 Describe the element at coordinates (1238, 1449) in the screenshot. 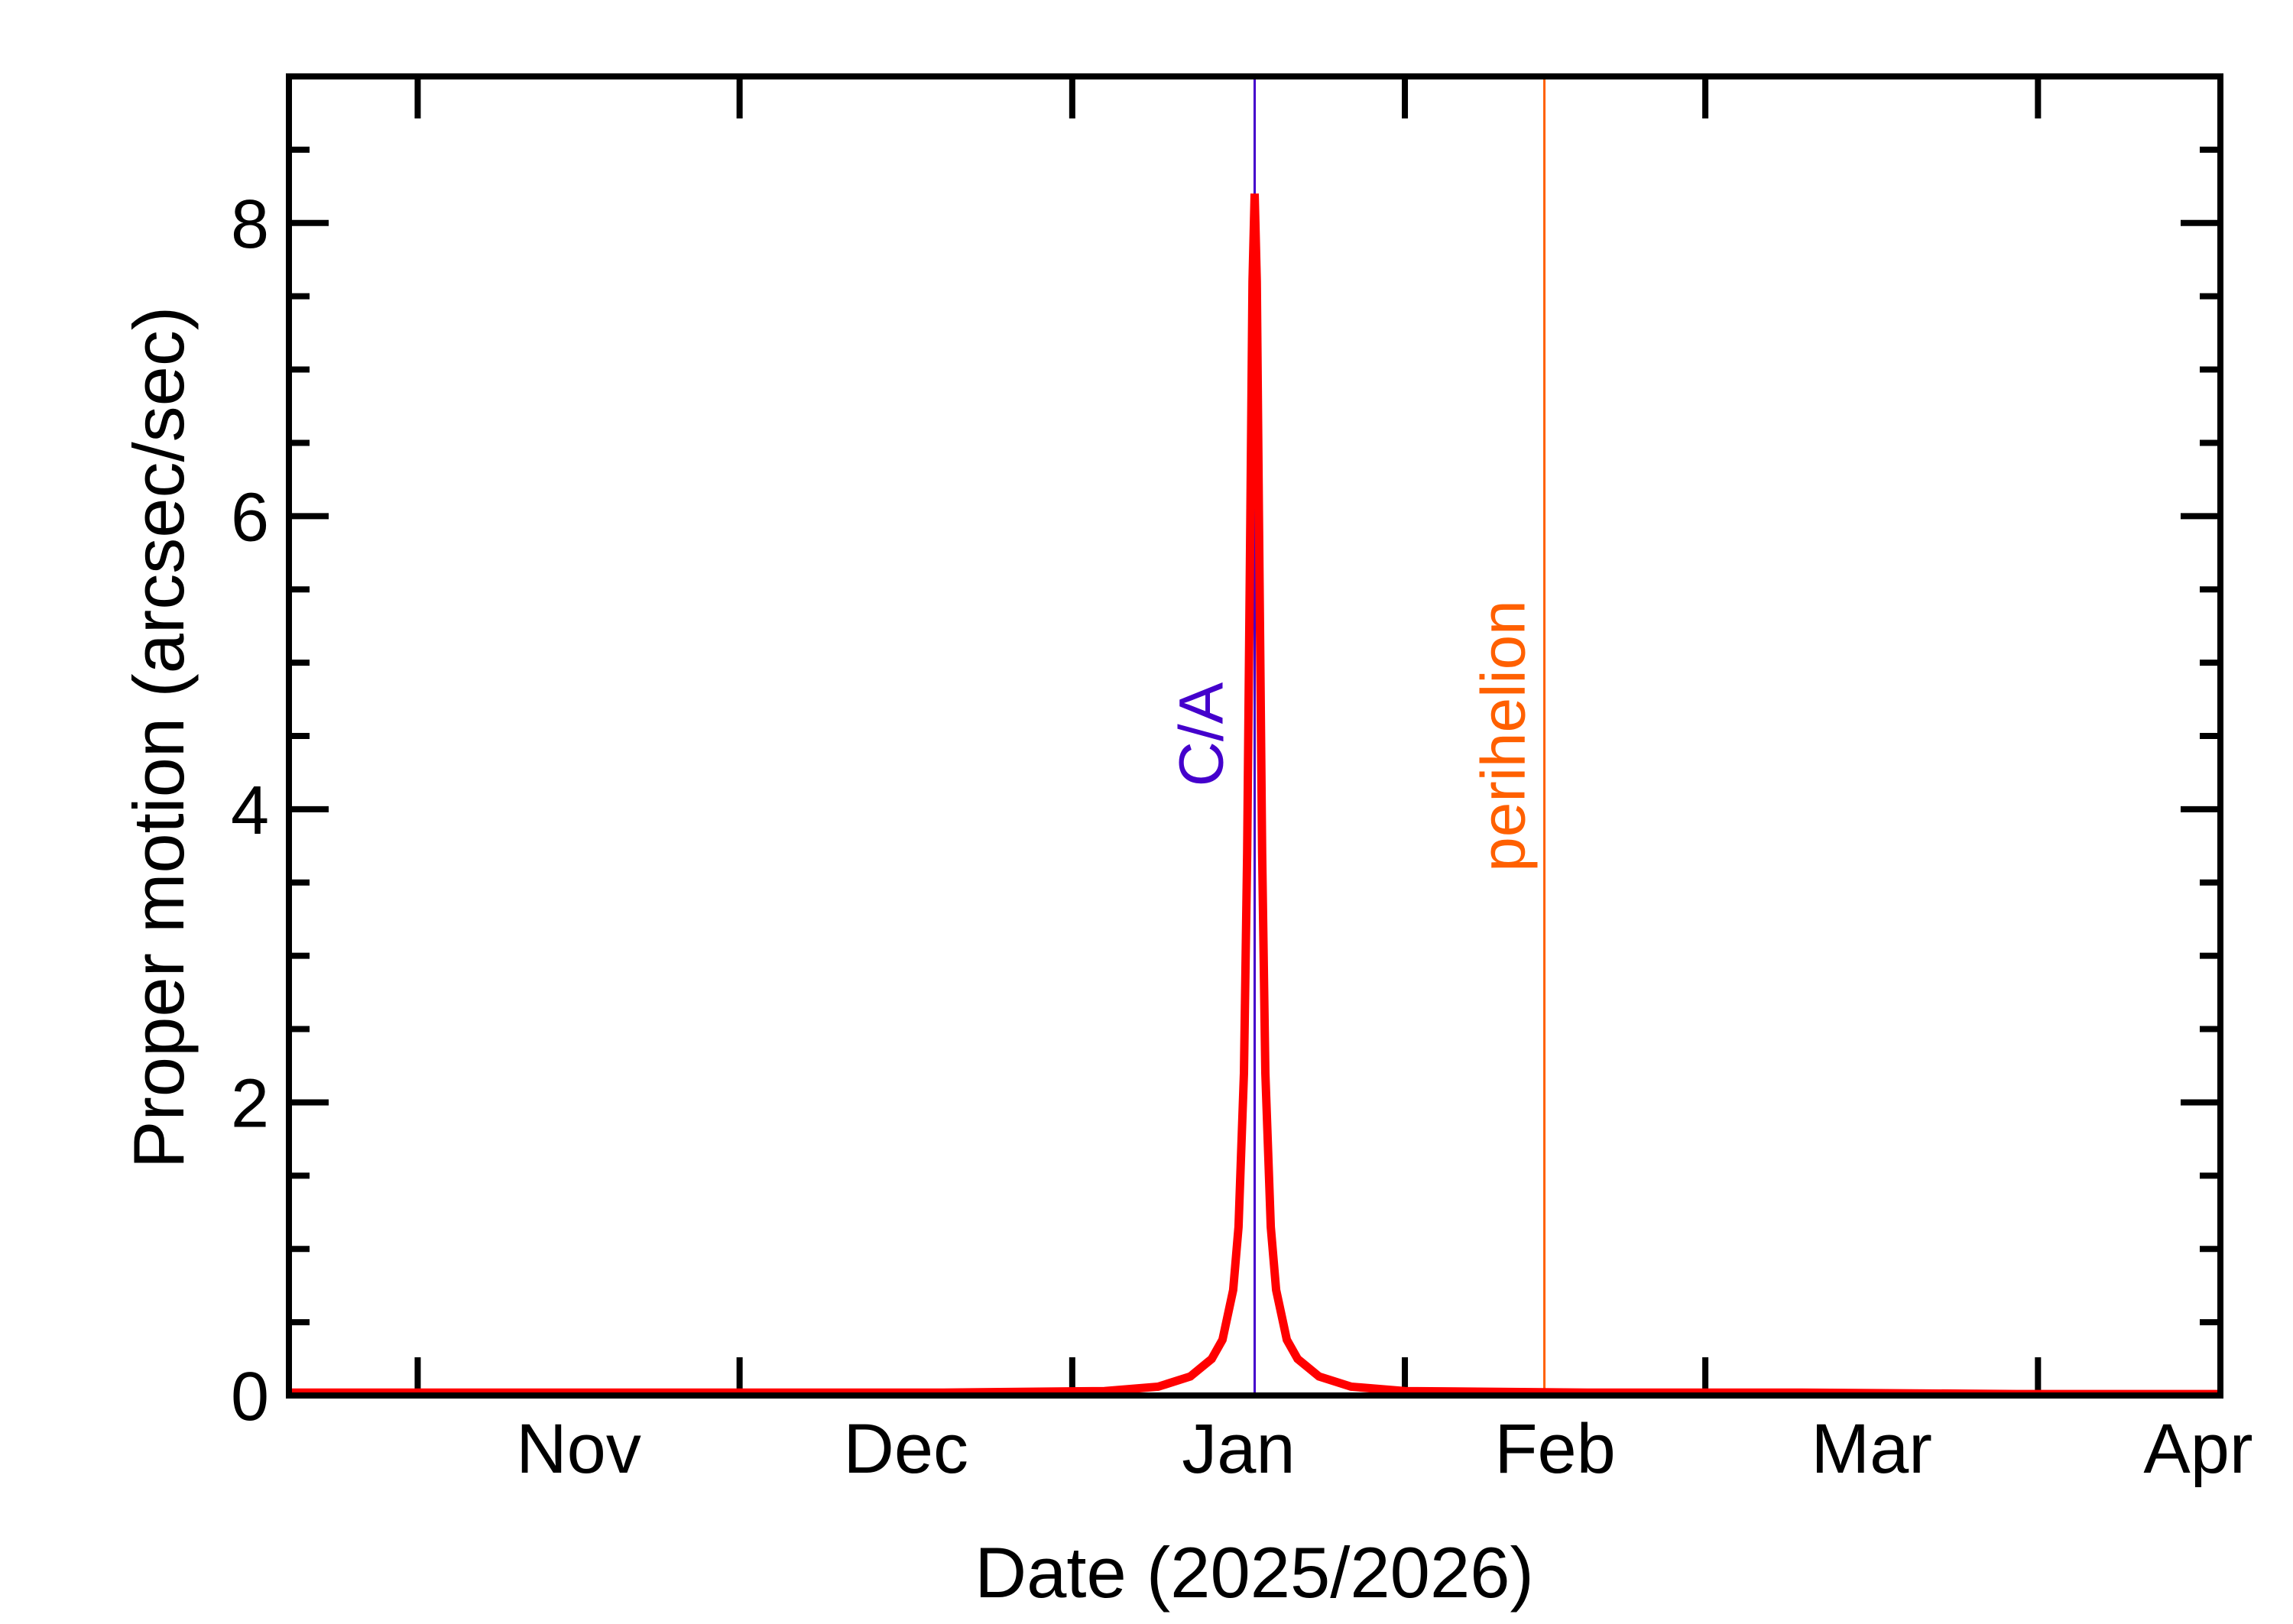

I see `x-month-label: Jan` at that location.